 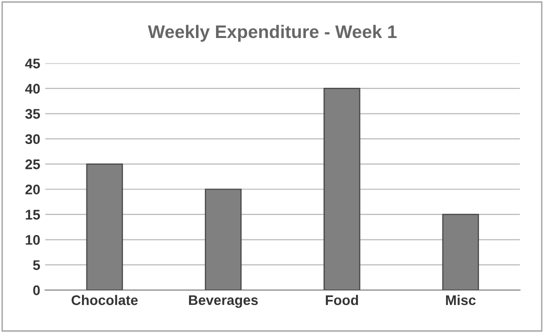 What do you see at coordinates (32, 164) in the screenshot?
I see `y-tick-label: 25` at bounding box center [32, 164].